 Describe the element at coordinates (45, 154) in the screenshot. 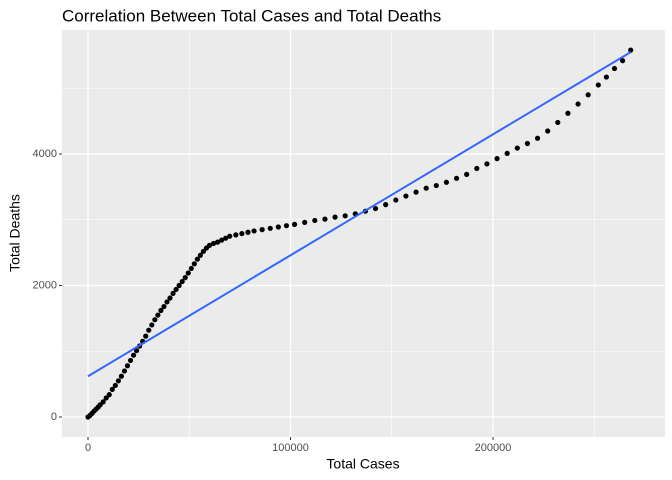

I see `y-tick-label: 4000` at that location.